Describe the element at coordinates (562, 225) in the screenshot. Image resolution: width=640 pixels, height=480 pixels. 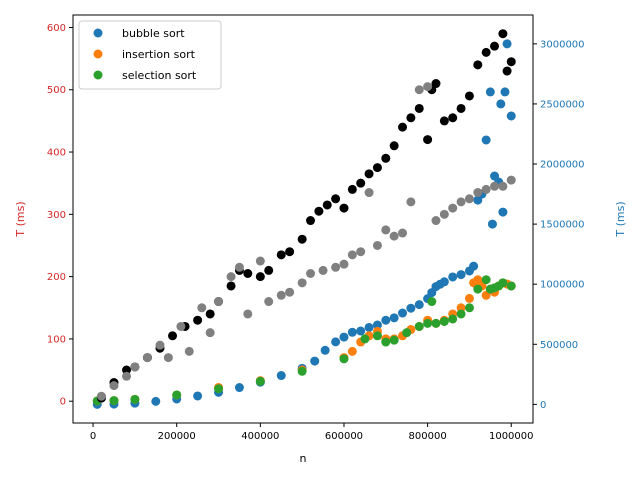
I see `y-right-tick-label: 1500000` at that location.